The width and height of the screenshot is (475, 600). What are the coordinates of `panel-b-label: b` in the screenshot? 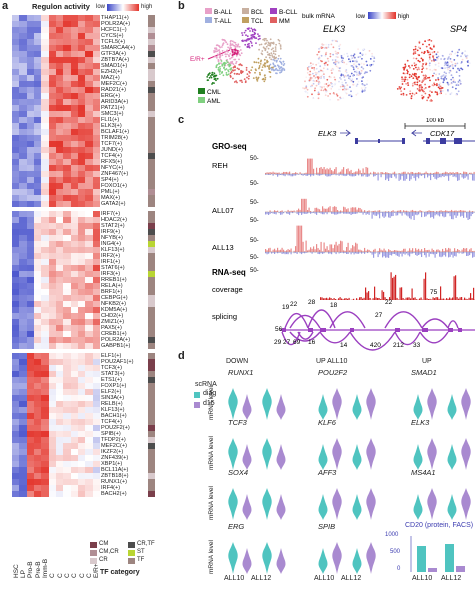 It's located at (181, 6).